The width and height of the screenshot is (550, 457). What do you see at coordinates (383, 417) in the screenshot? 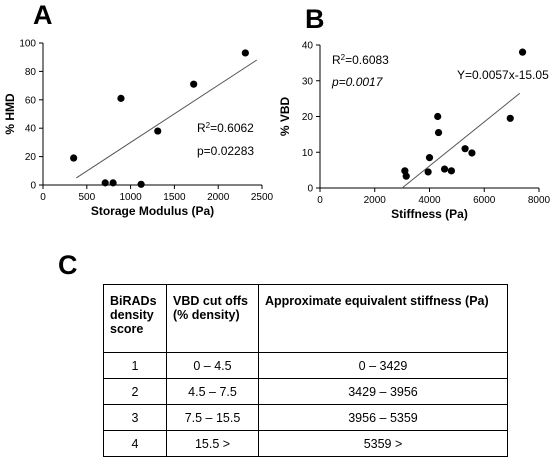
I see `table-cell: 3956 – 5359` at bounding box center [383, 417].